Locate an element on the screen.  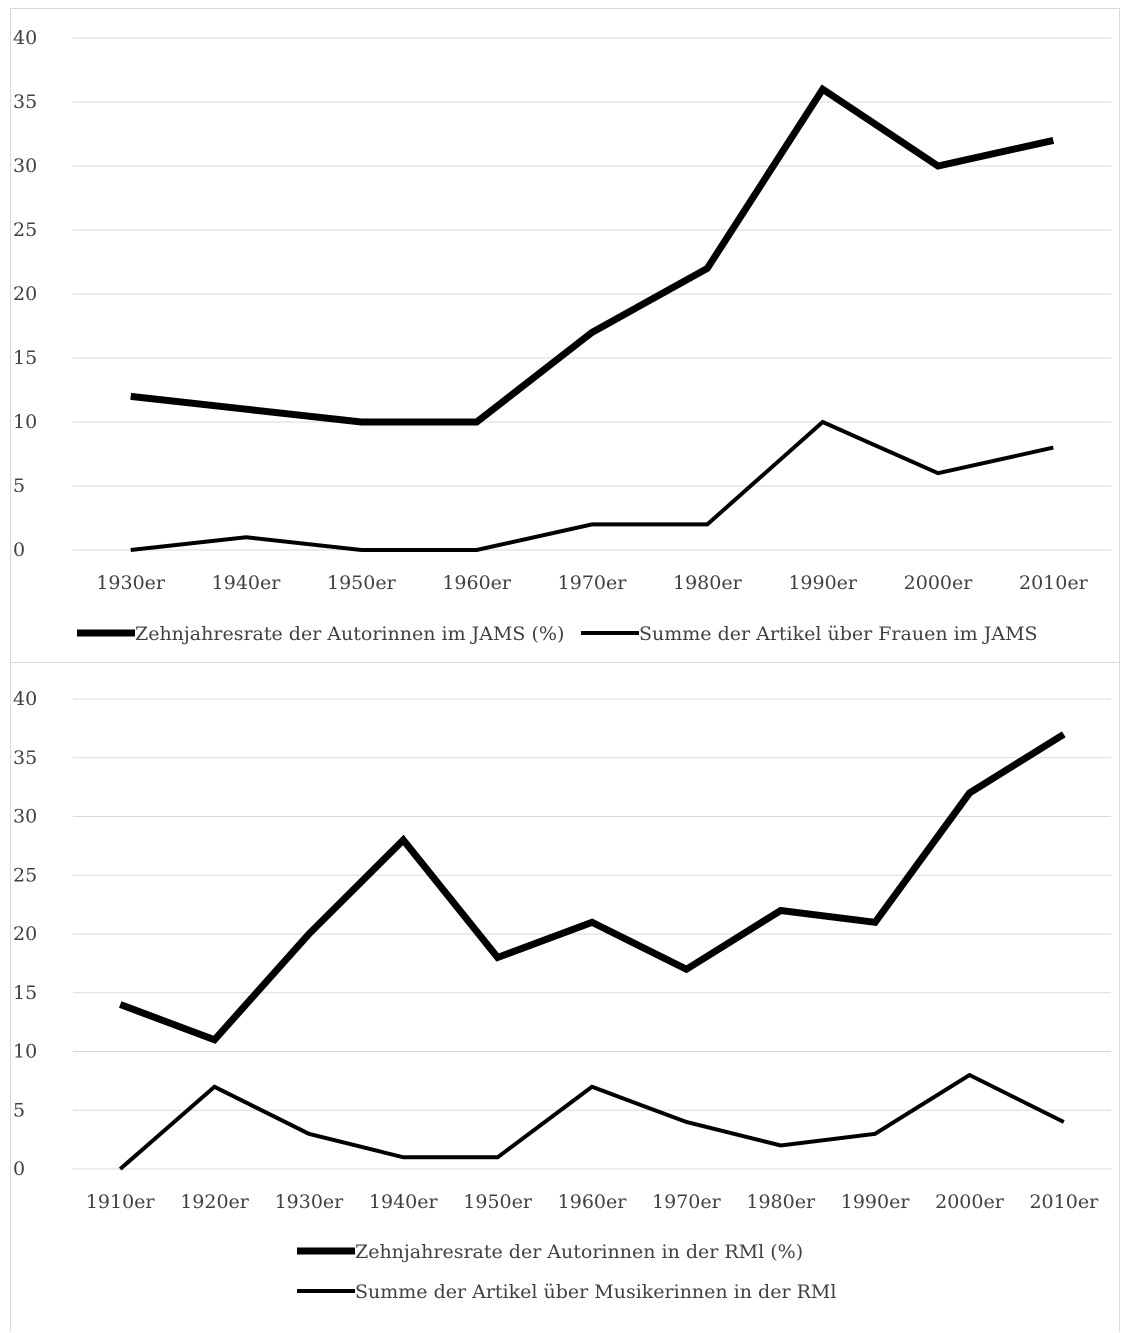
legend-label: Summe der Artikel über Frauen im JAMS is located at coordinates (838, 634).